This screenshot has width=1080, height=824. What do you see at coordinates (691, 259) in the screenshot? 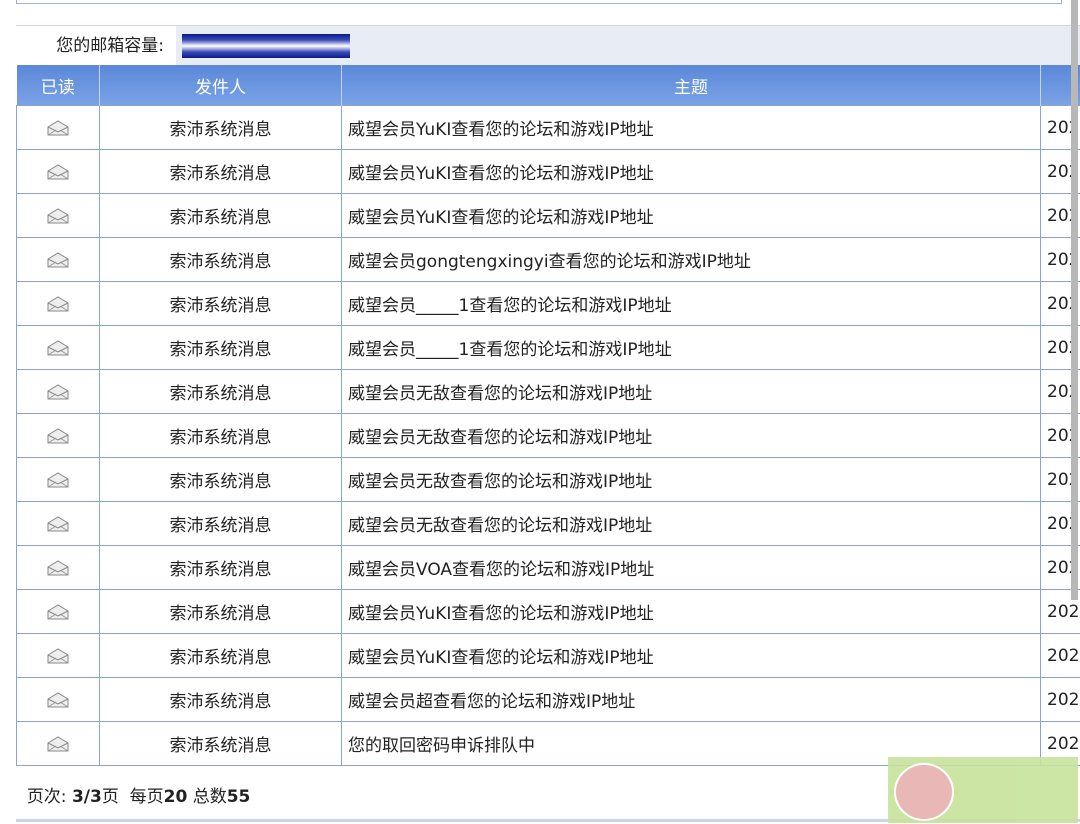
I see `subject-link: 威望会员gongtengxingyi查看您的论坛和游戏IP地址` at bounding box center [691, 259].